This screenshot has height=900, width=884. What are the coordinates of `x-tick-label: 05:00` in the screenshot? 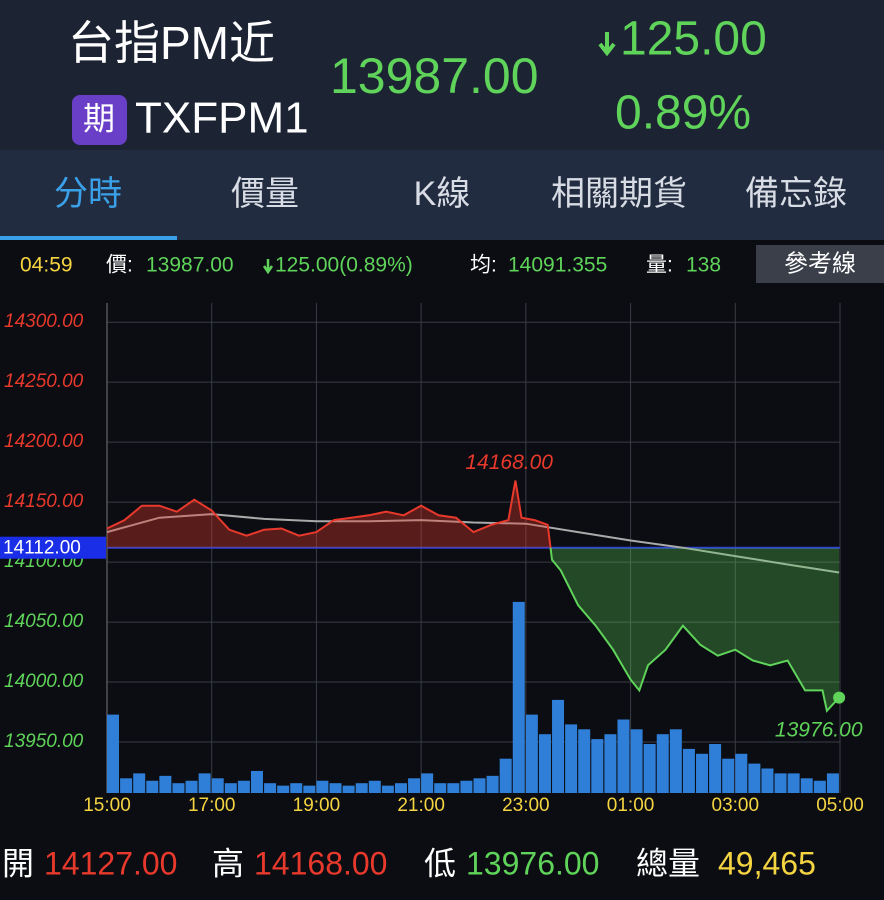 It's located at (840, 805).